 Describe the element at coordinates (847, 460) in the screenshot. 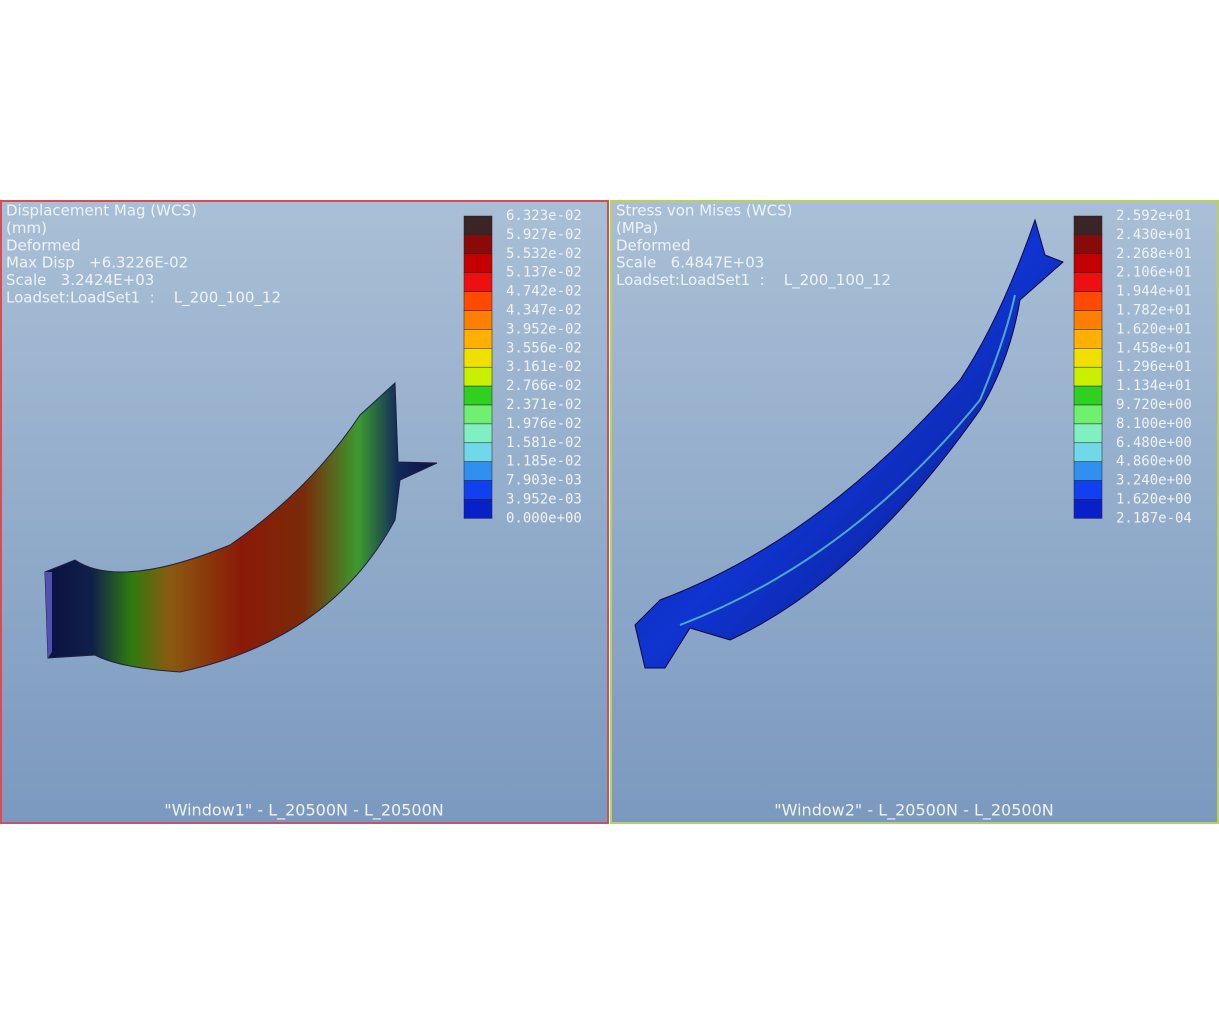

I see `stress-ridge` at that location.